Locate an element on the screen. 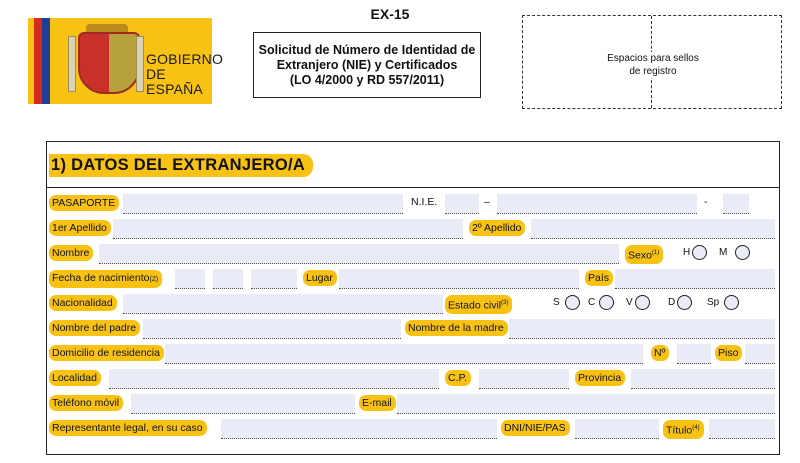  estado-s-radio is located at coordinates (572, 302).